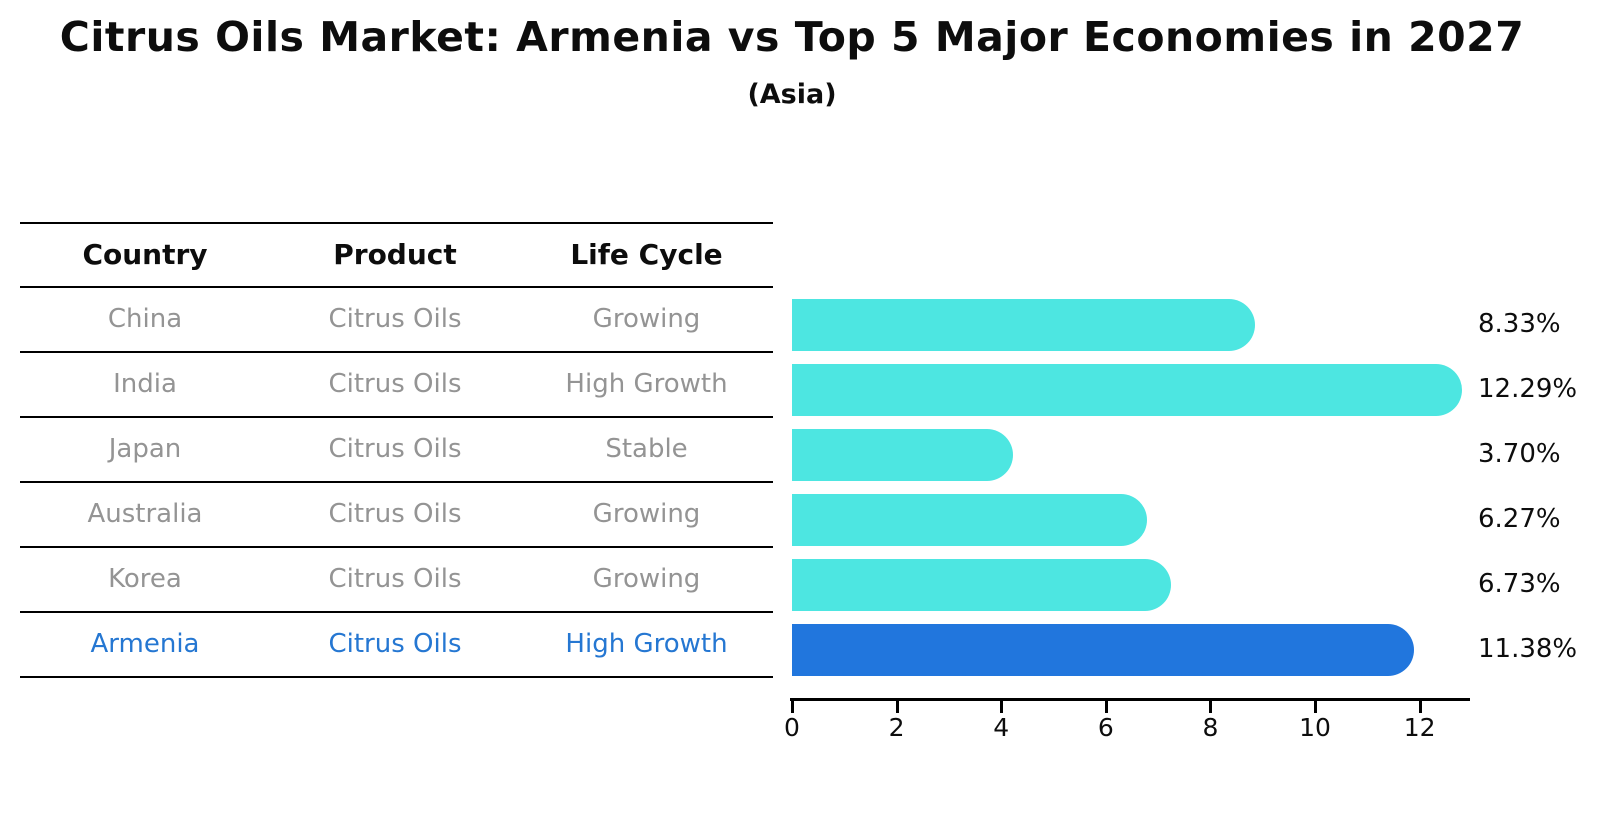  I want to click on x-axis-line, so click(1130, 699).